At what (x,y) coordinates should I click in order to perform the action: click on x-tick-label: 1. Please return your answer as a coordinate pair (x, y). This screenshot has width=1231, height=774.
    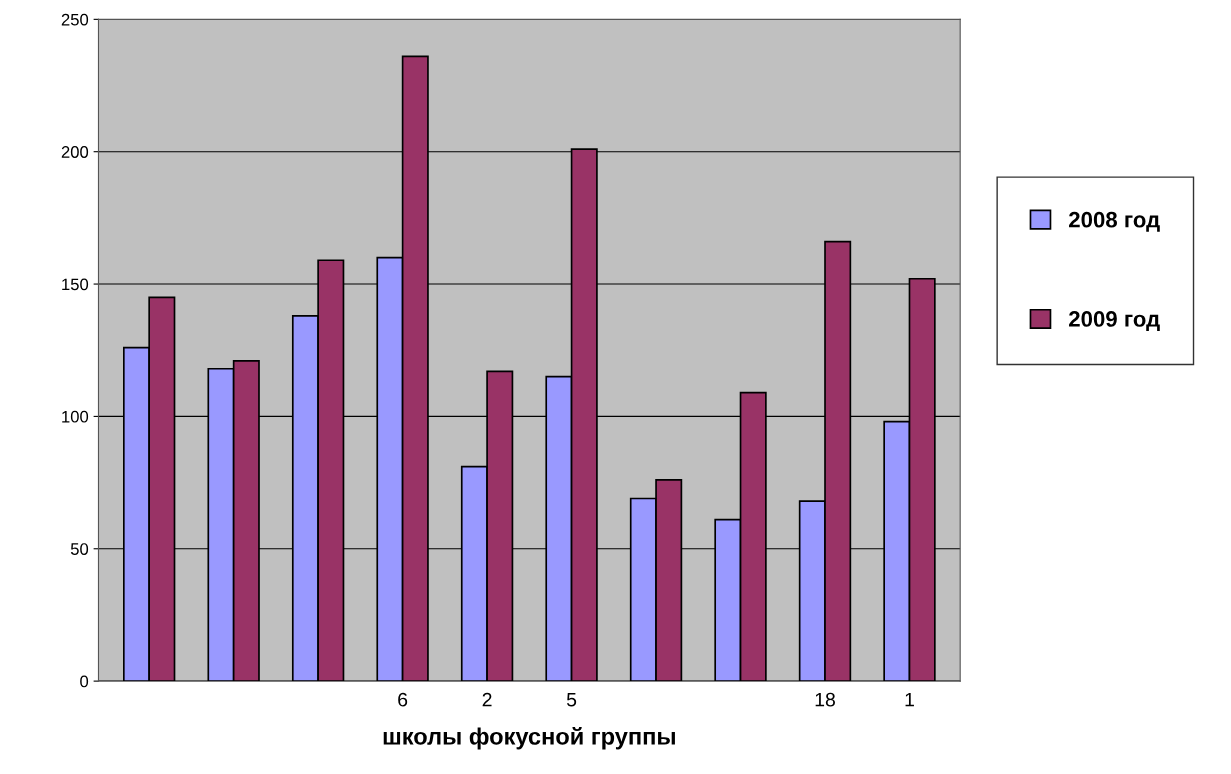
    Looking at the image, I should click on (909, 699).